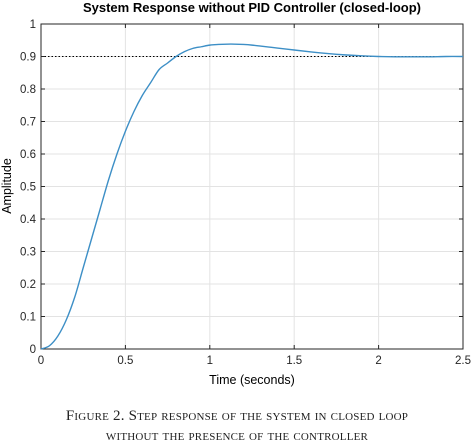 The height and width of the screenshot is (447, 474). Describe the element at coordinates (28, 318) in the screenshot. I see `y-tick-label: 0.1` at that location.